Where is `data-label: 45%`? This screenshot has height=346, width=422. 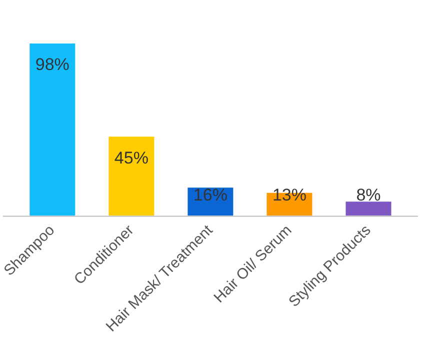
data-label: 45% is located at coordinates (131, 158).